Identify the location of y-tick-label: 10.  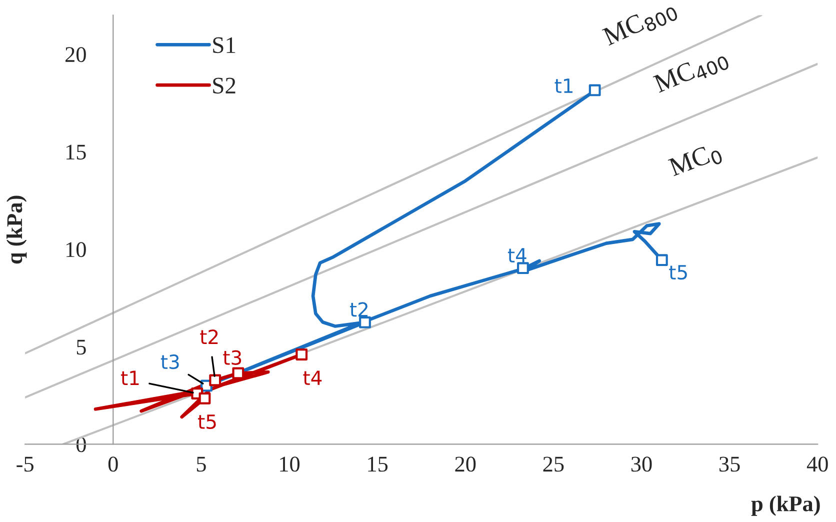
(76, 250).